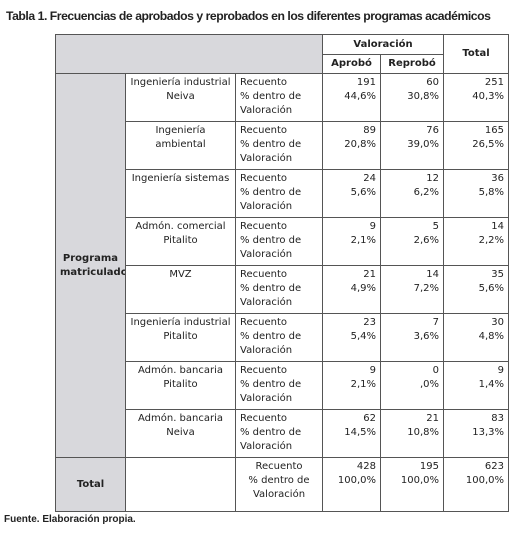 The width and height of the screenshot is (514, 535). I want to click on value-cell: 195 100,0%, so click(412, 484).